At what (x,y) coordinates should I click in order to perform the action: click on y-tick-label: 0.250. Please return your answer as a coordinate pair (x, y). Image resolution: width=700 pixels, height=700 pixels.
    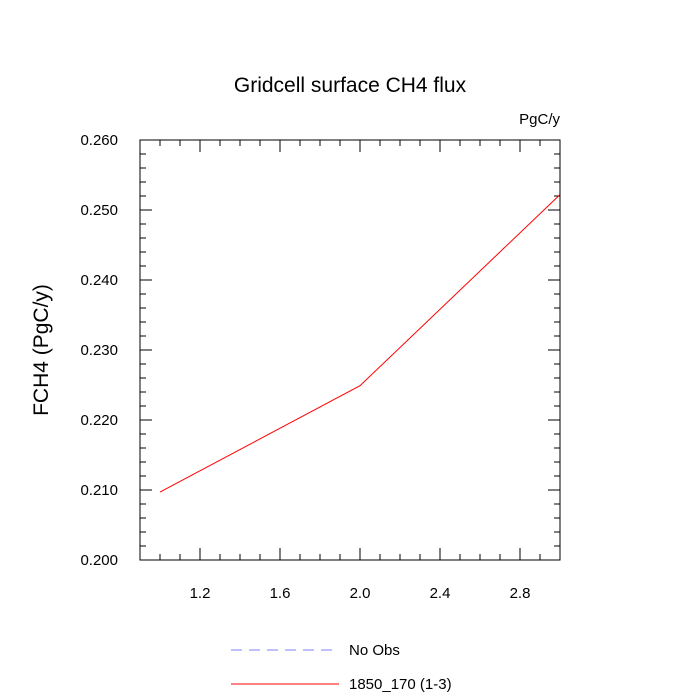
    Looking at the image, I should click on (99, 210).